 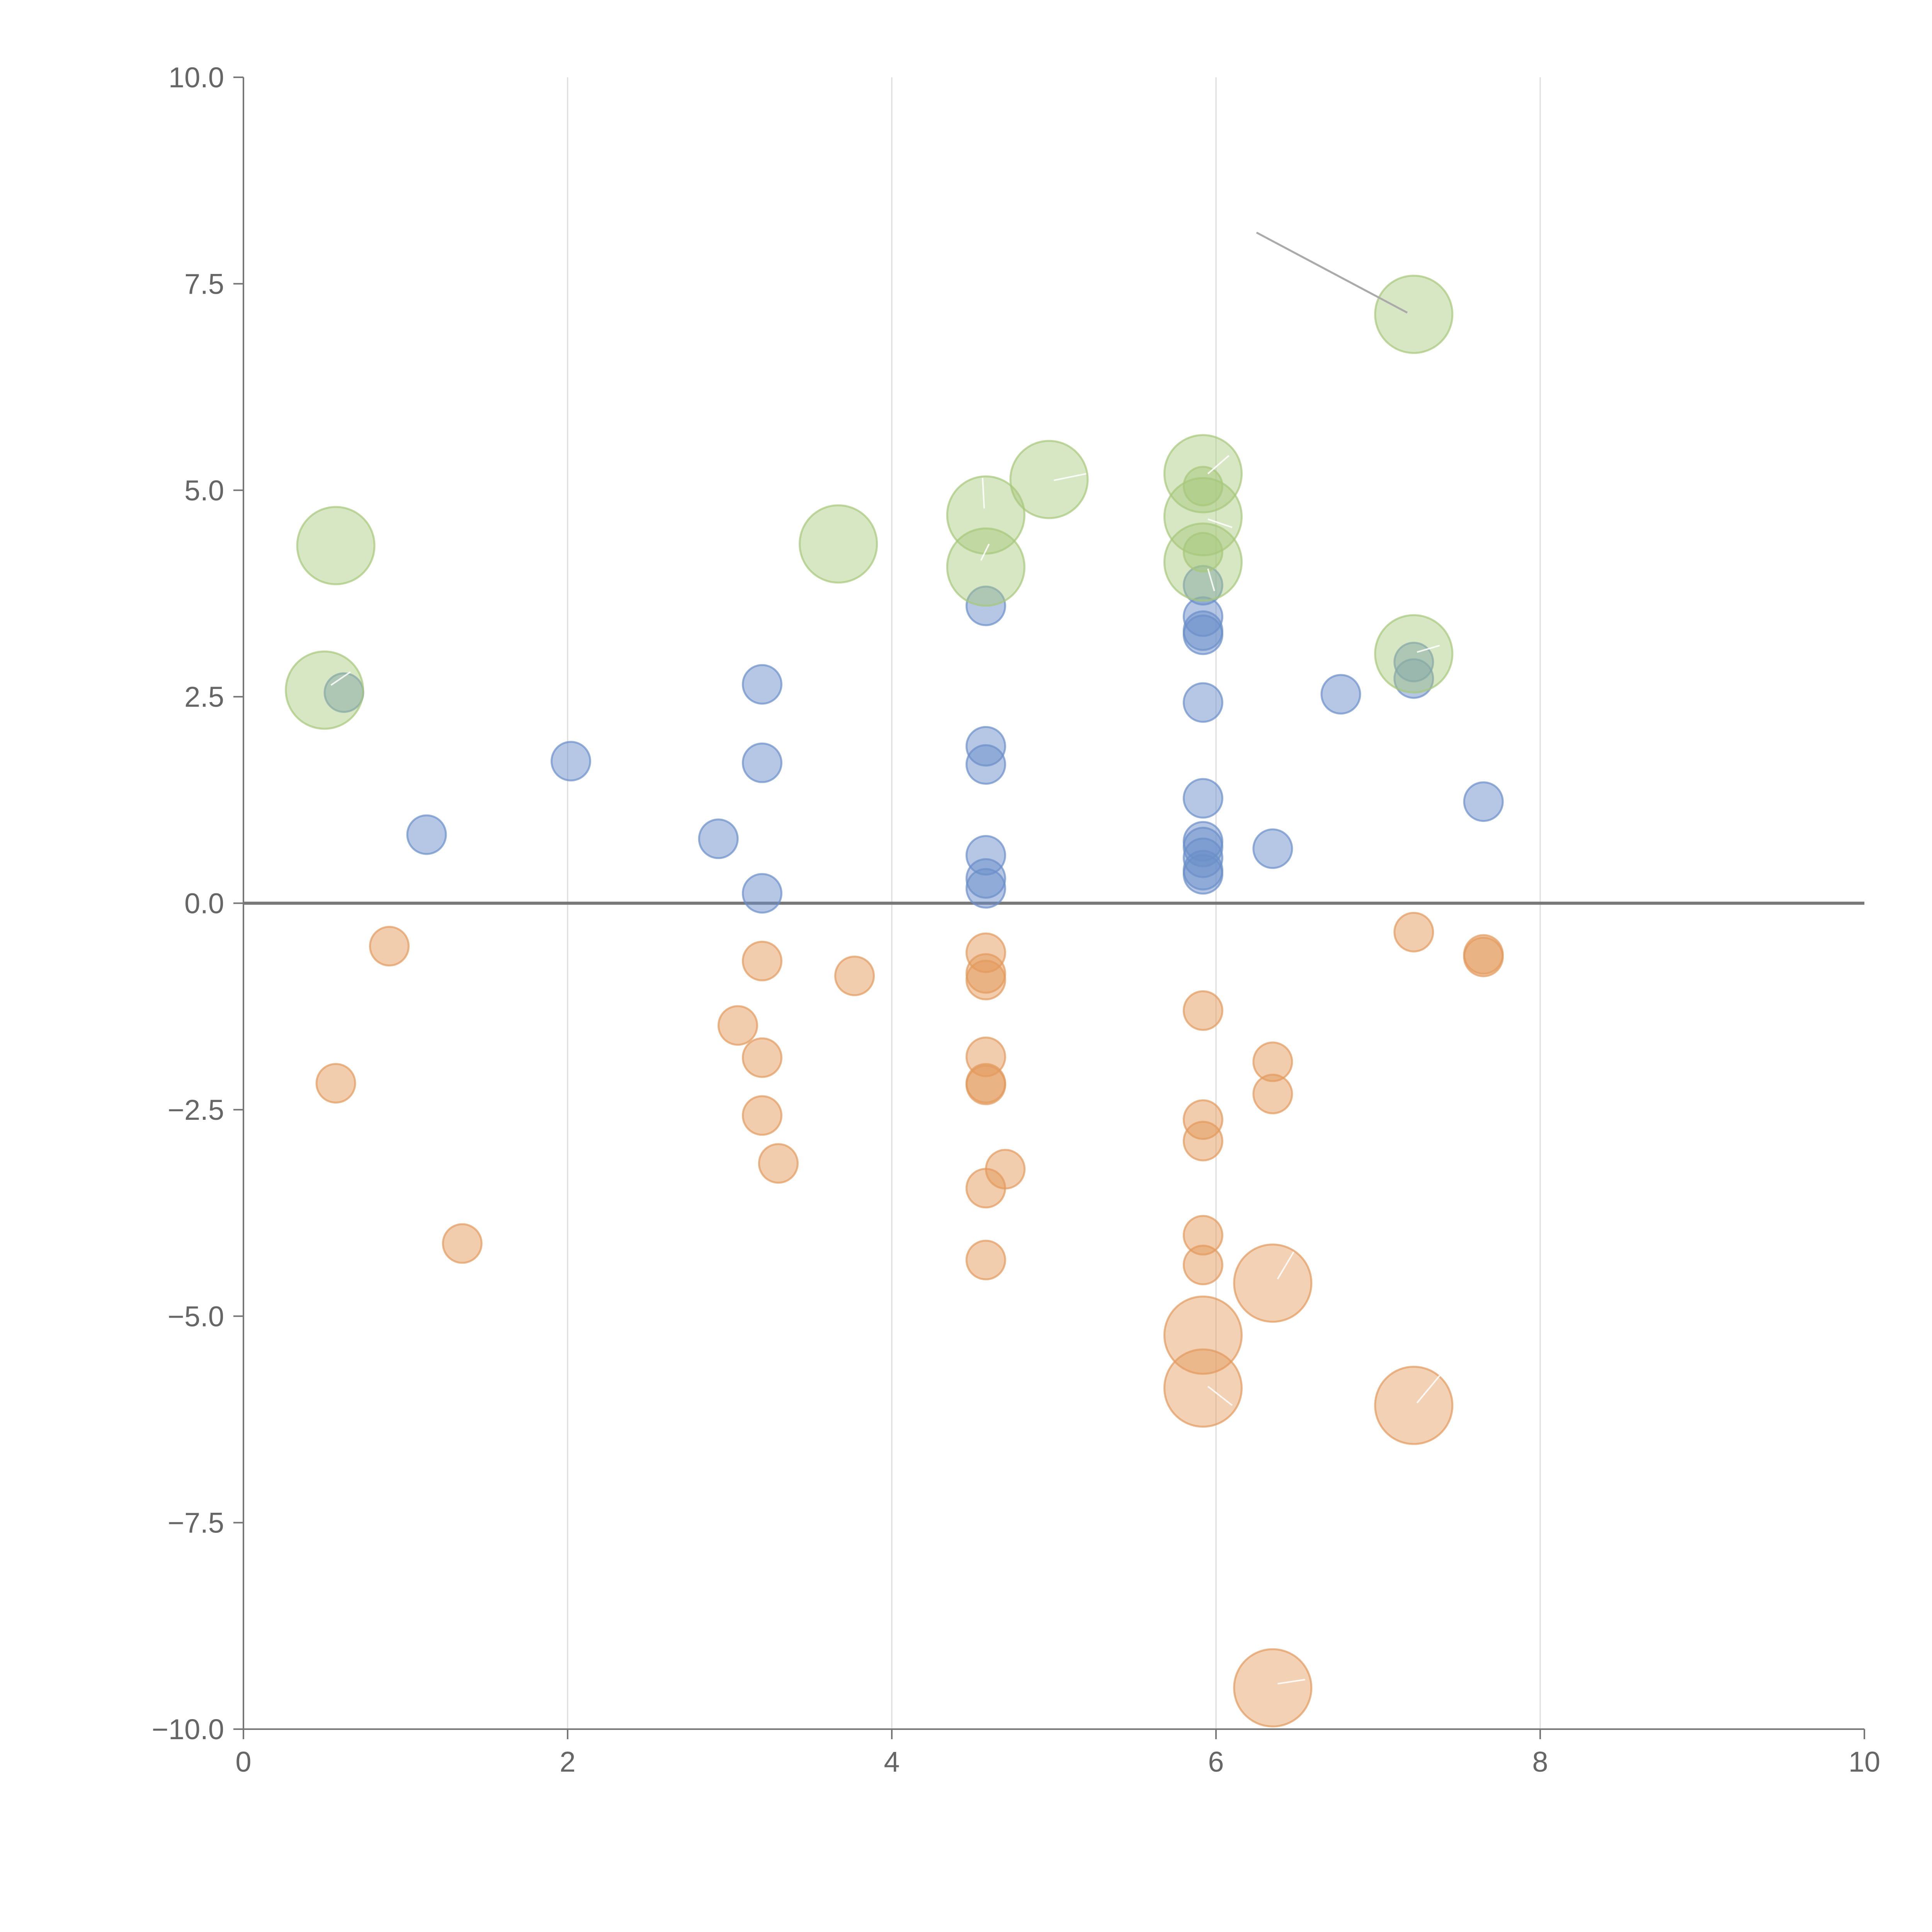 What do you see at coordinates (196, 1316) in the screenshot?
I see `y-tick-label: −5.0` at bounding box center [196, 1316].